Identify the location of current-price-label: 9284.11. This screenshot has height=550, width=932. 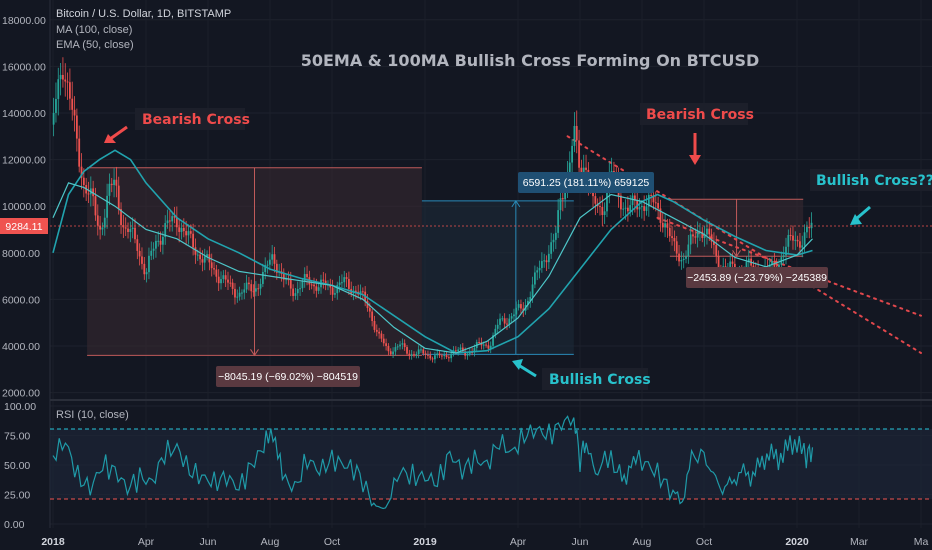
(23, 227).